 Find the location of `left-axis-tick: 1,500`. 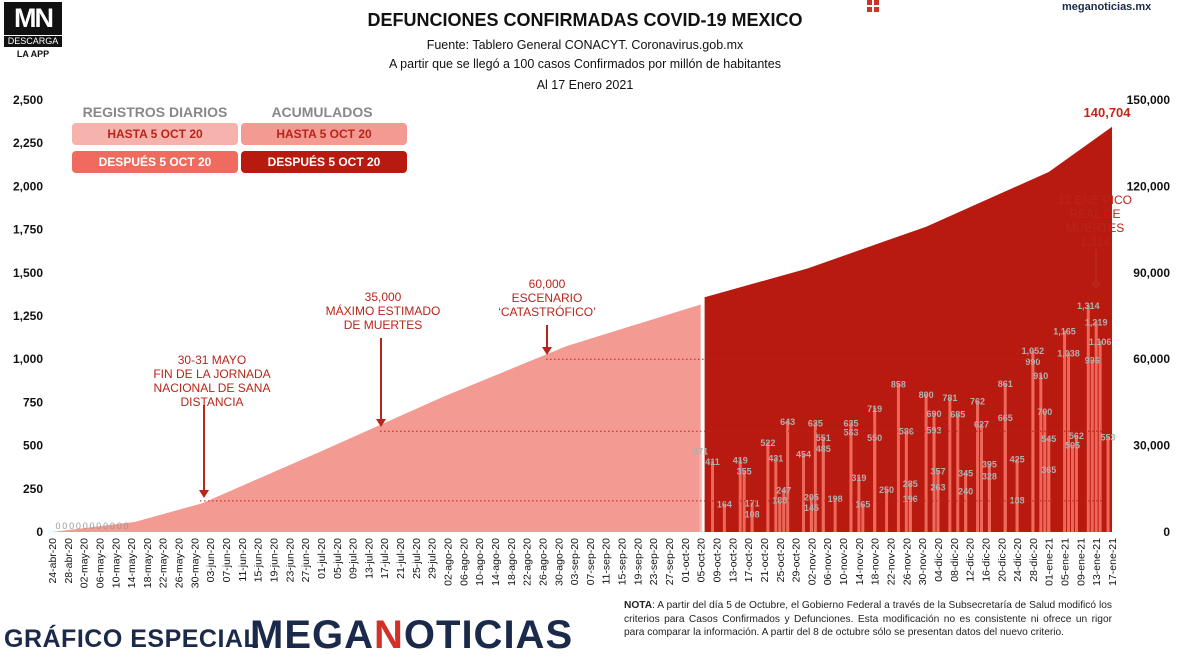

left-axis-tick: 1,500 is located at coordinates (28, 273).